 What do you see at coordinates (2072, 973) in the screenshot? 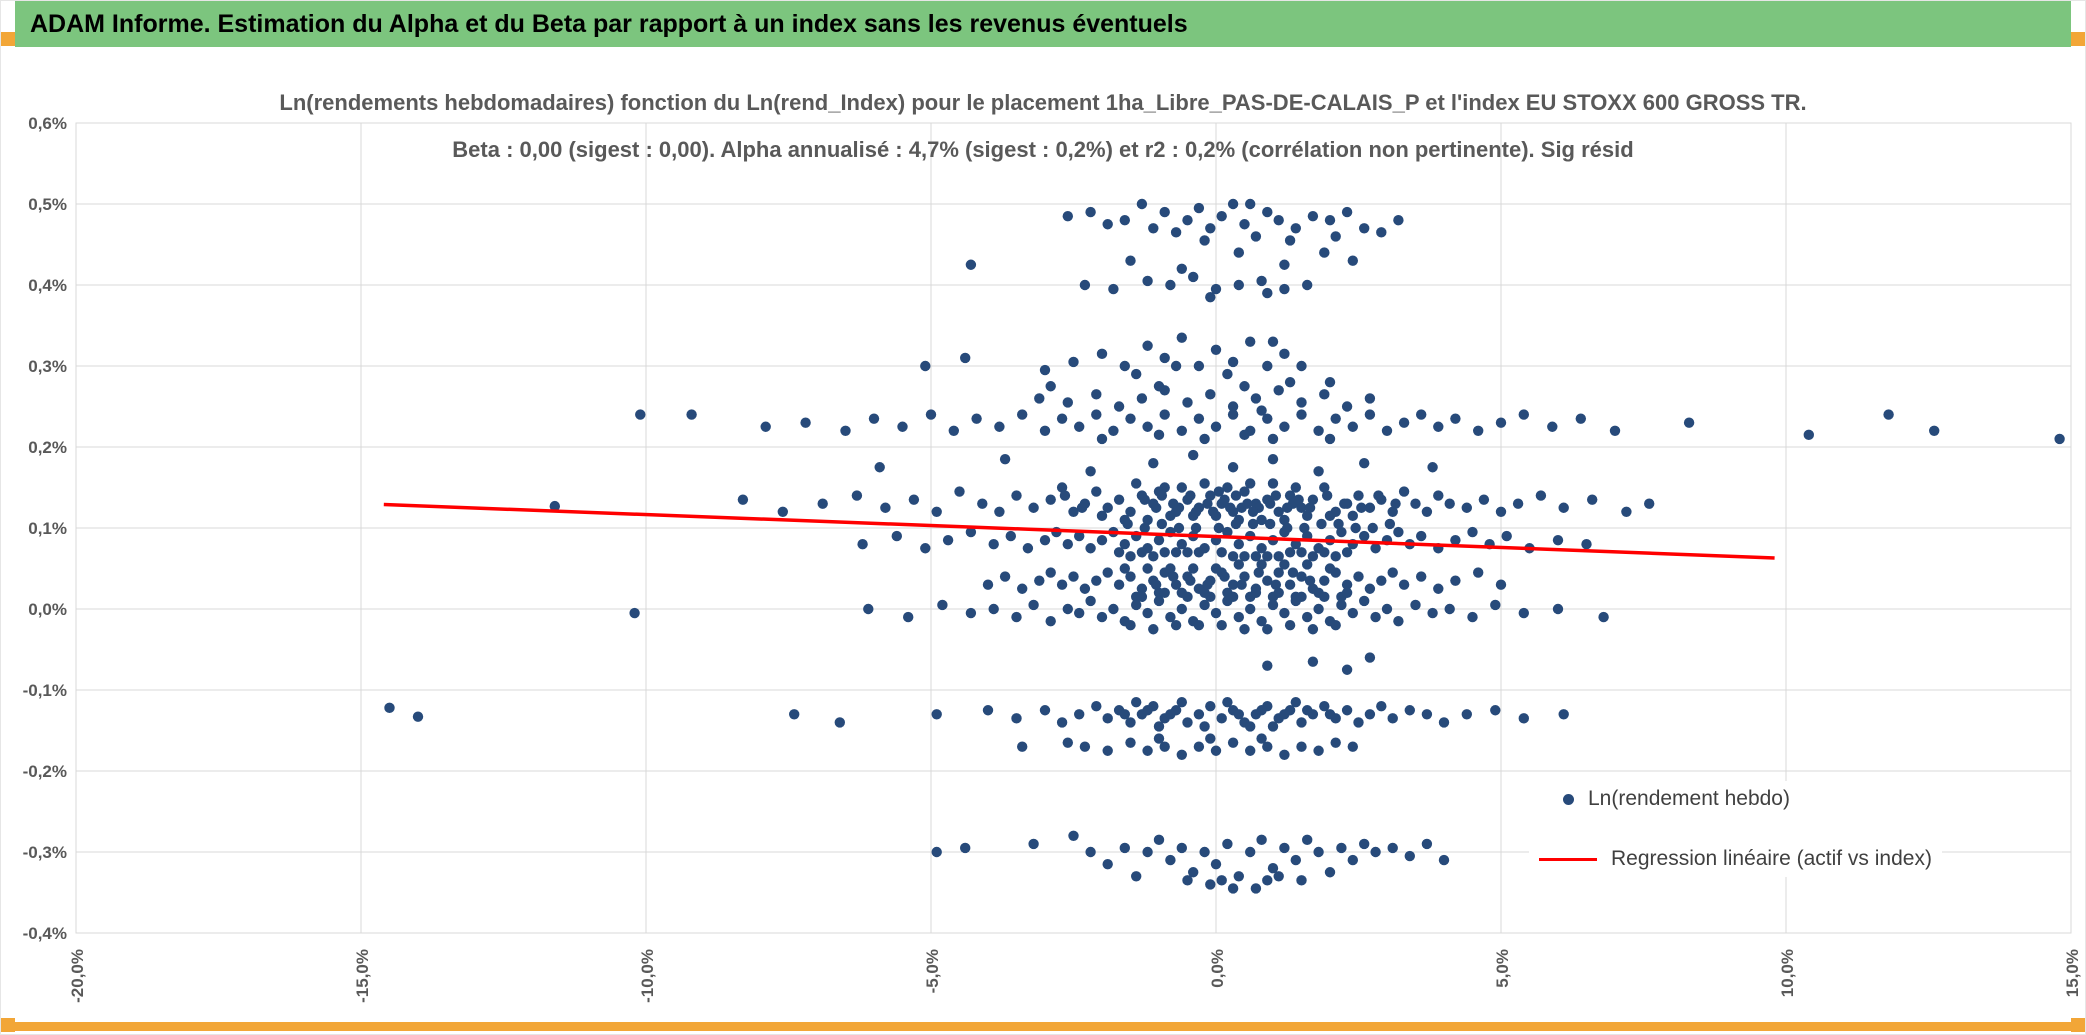
I see `x-tick-label: 15,0%` at bounding box center [2072, 973].